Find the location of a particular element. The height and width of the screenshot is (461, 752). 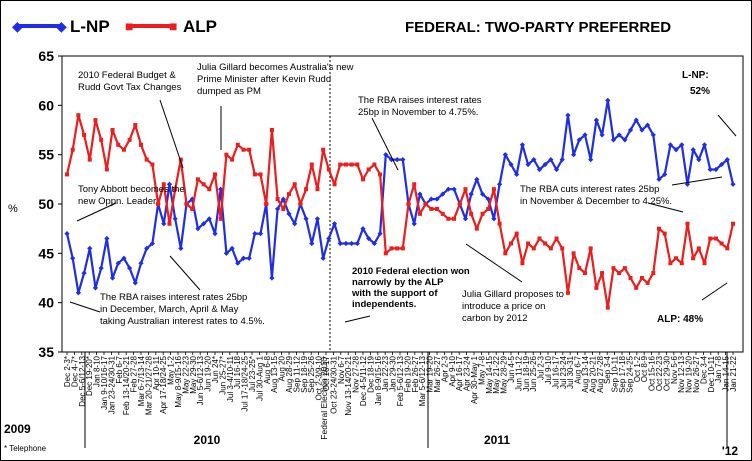

x-tick-label: Feb 6-7 is located at coordinates (119, 369).